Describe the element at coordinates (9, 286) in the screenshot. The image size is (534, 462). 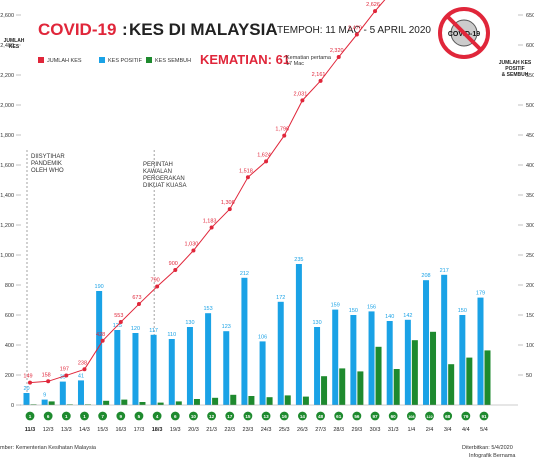
I see `left-tick-label: 800` at that location.